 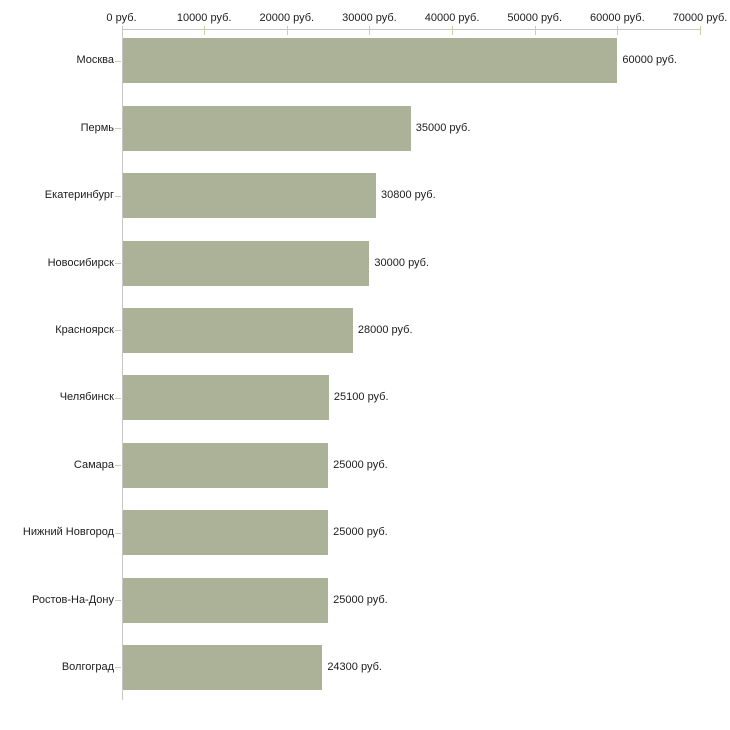 I want to click on x-tick-label: 30000 руб., so click(x=369, y=18).